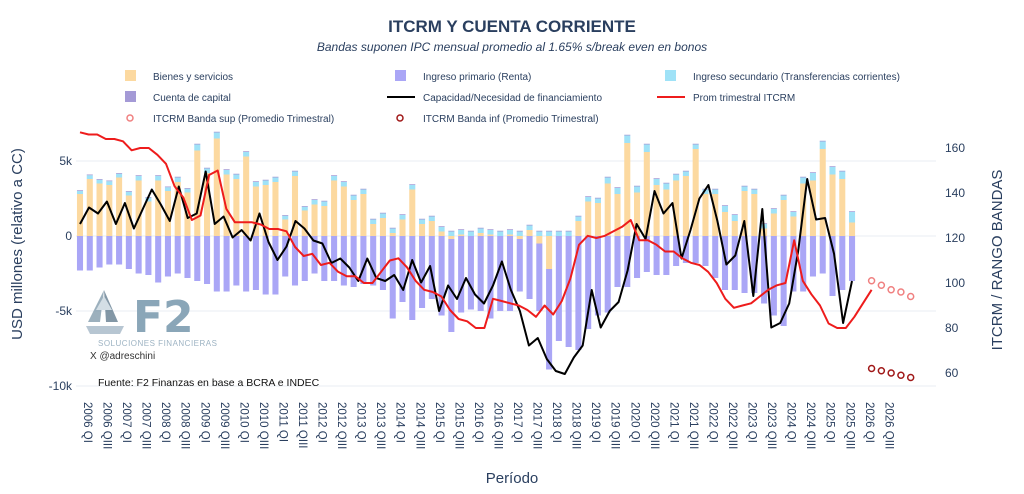  I want to click on x-axis-title: Período, so click(512, 478).